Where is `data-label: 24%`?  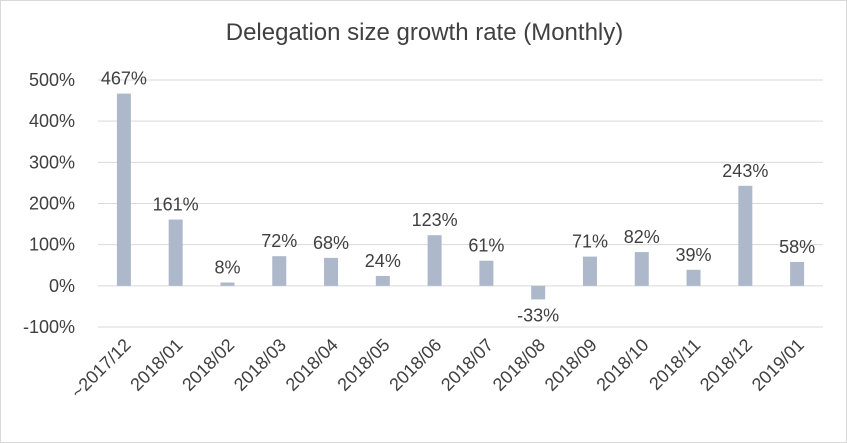 data-label: 24% is located at coordinates (383, 261).